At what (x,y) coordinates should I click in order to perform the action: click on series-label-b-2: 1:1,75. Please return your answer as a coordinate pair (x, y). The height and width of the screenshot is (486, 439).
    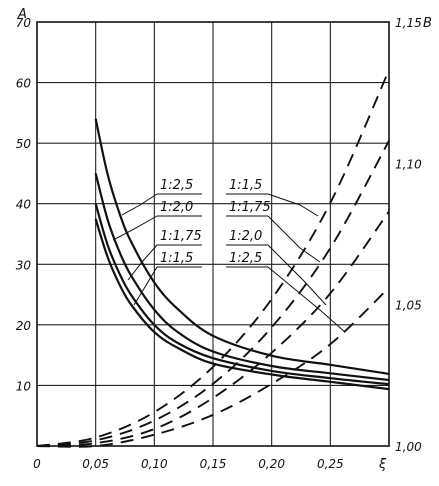
    Looking at the image, I should click on (250, 207).